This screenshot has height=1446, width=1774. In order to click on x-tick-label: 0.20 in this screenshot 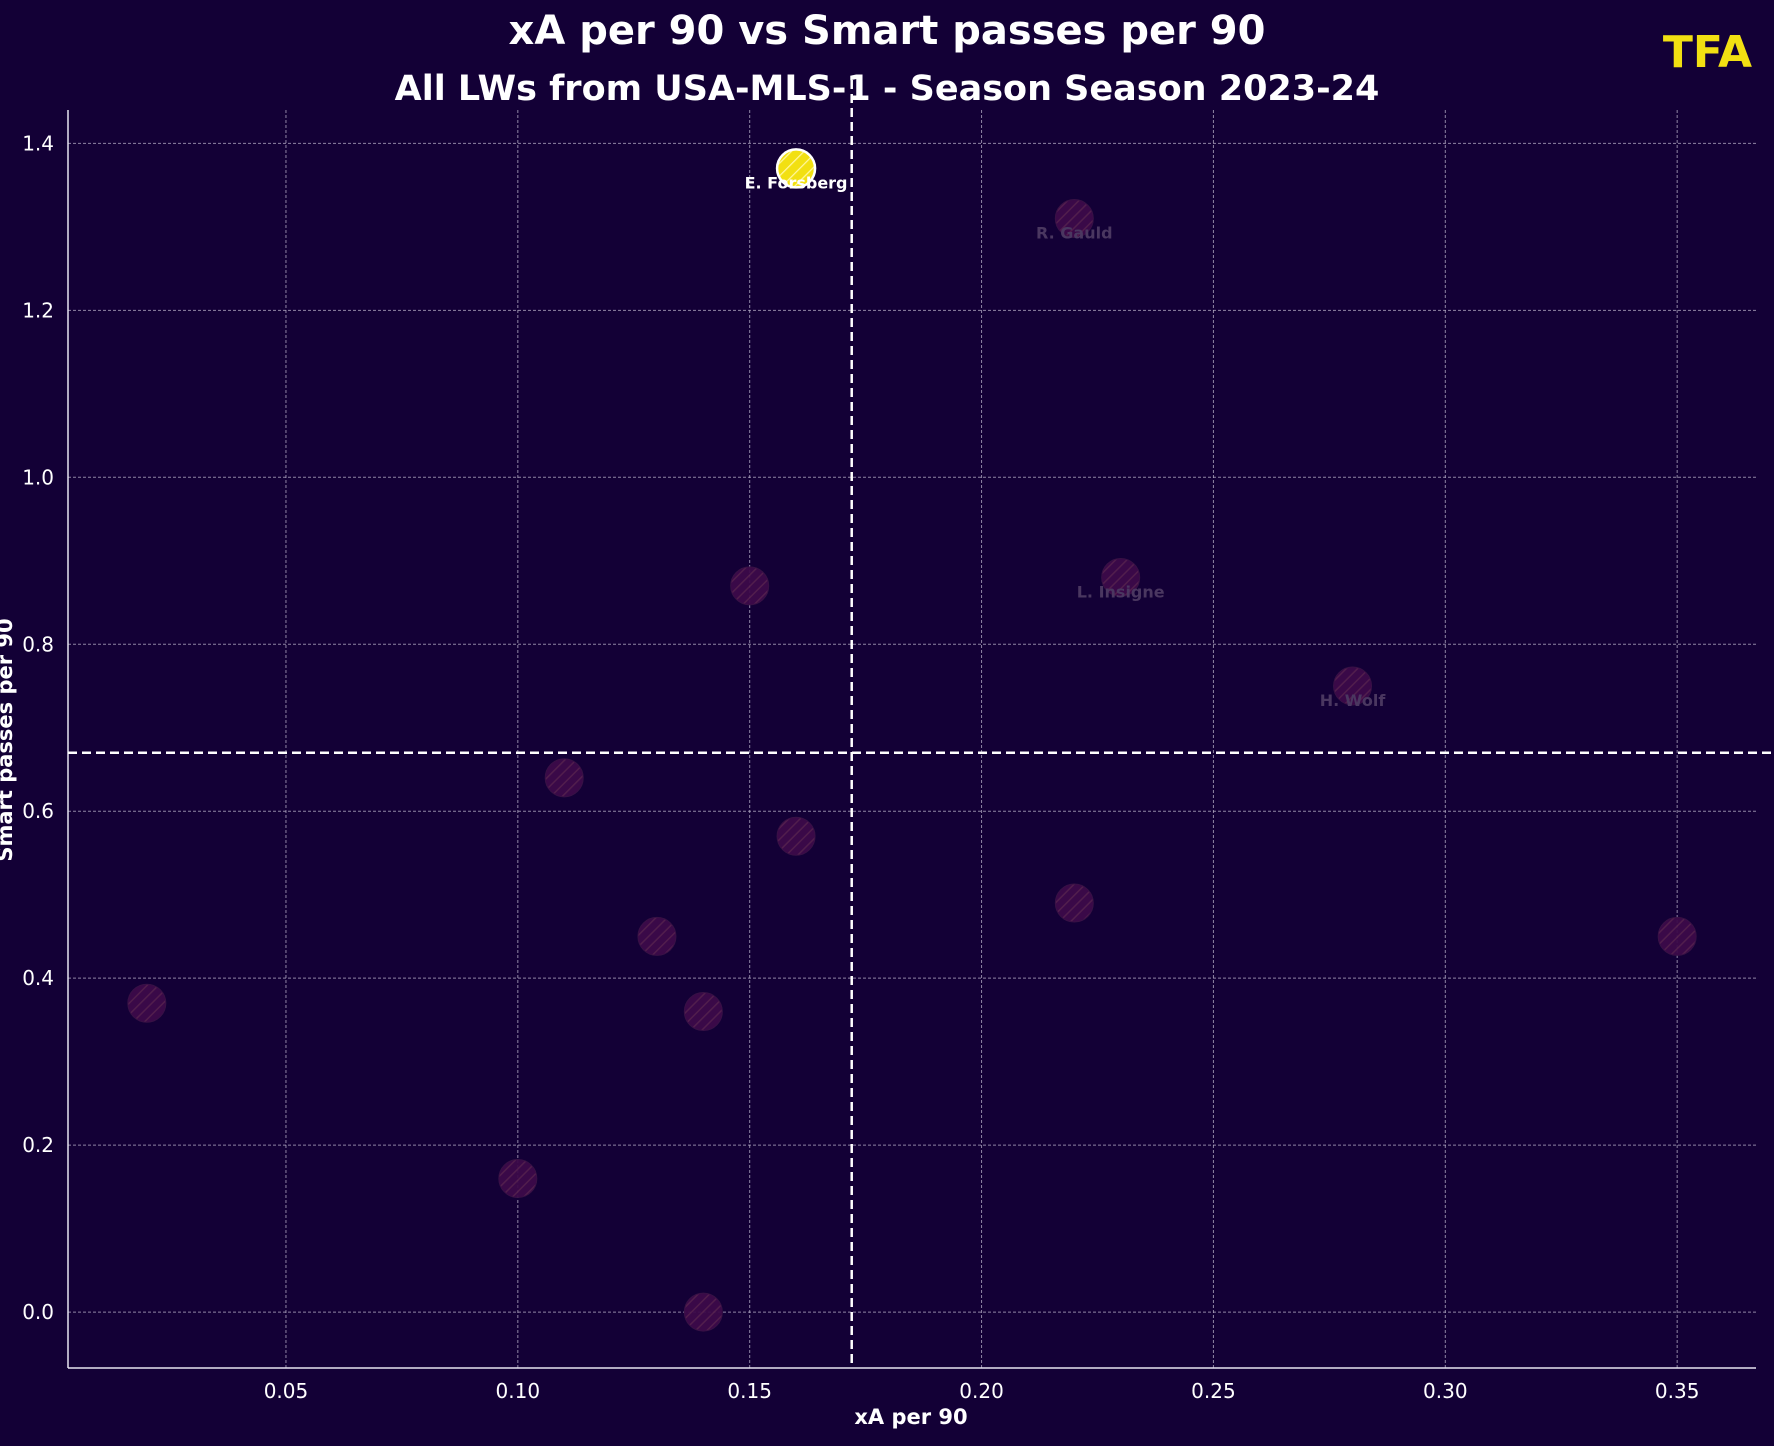, I will do `click(981, 1391)`.